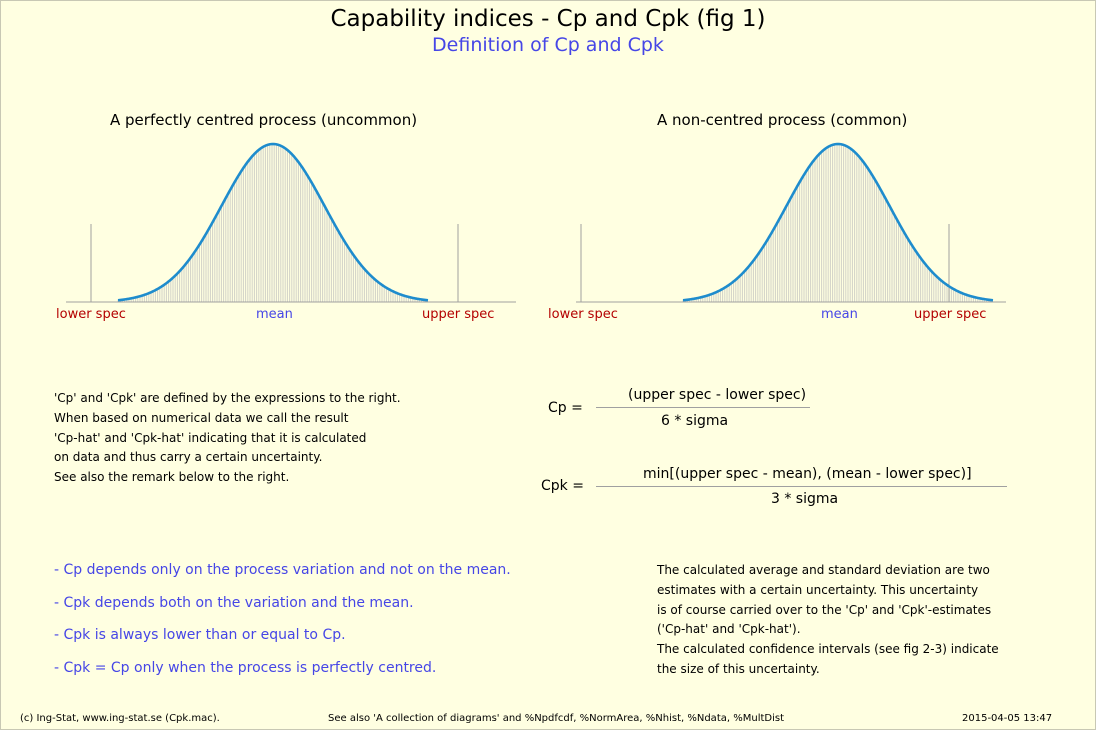 This screenshot has width=1096, height=730. What do you see at coordinates (120, 718) in the screenshot?
I see `footer-copyright: (c) Ing-Stat, www.ing-stat.se (Cpk.mac).` at bounding box center [120, 718].